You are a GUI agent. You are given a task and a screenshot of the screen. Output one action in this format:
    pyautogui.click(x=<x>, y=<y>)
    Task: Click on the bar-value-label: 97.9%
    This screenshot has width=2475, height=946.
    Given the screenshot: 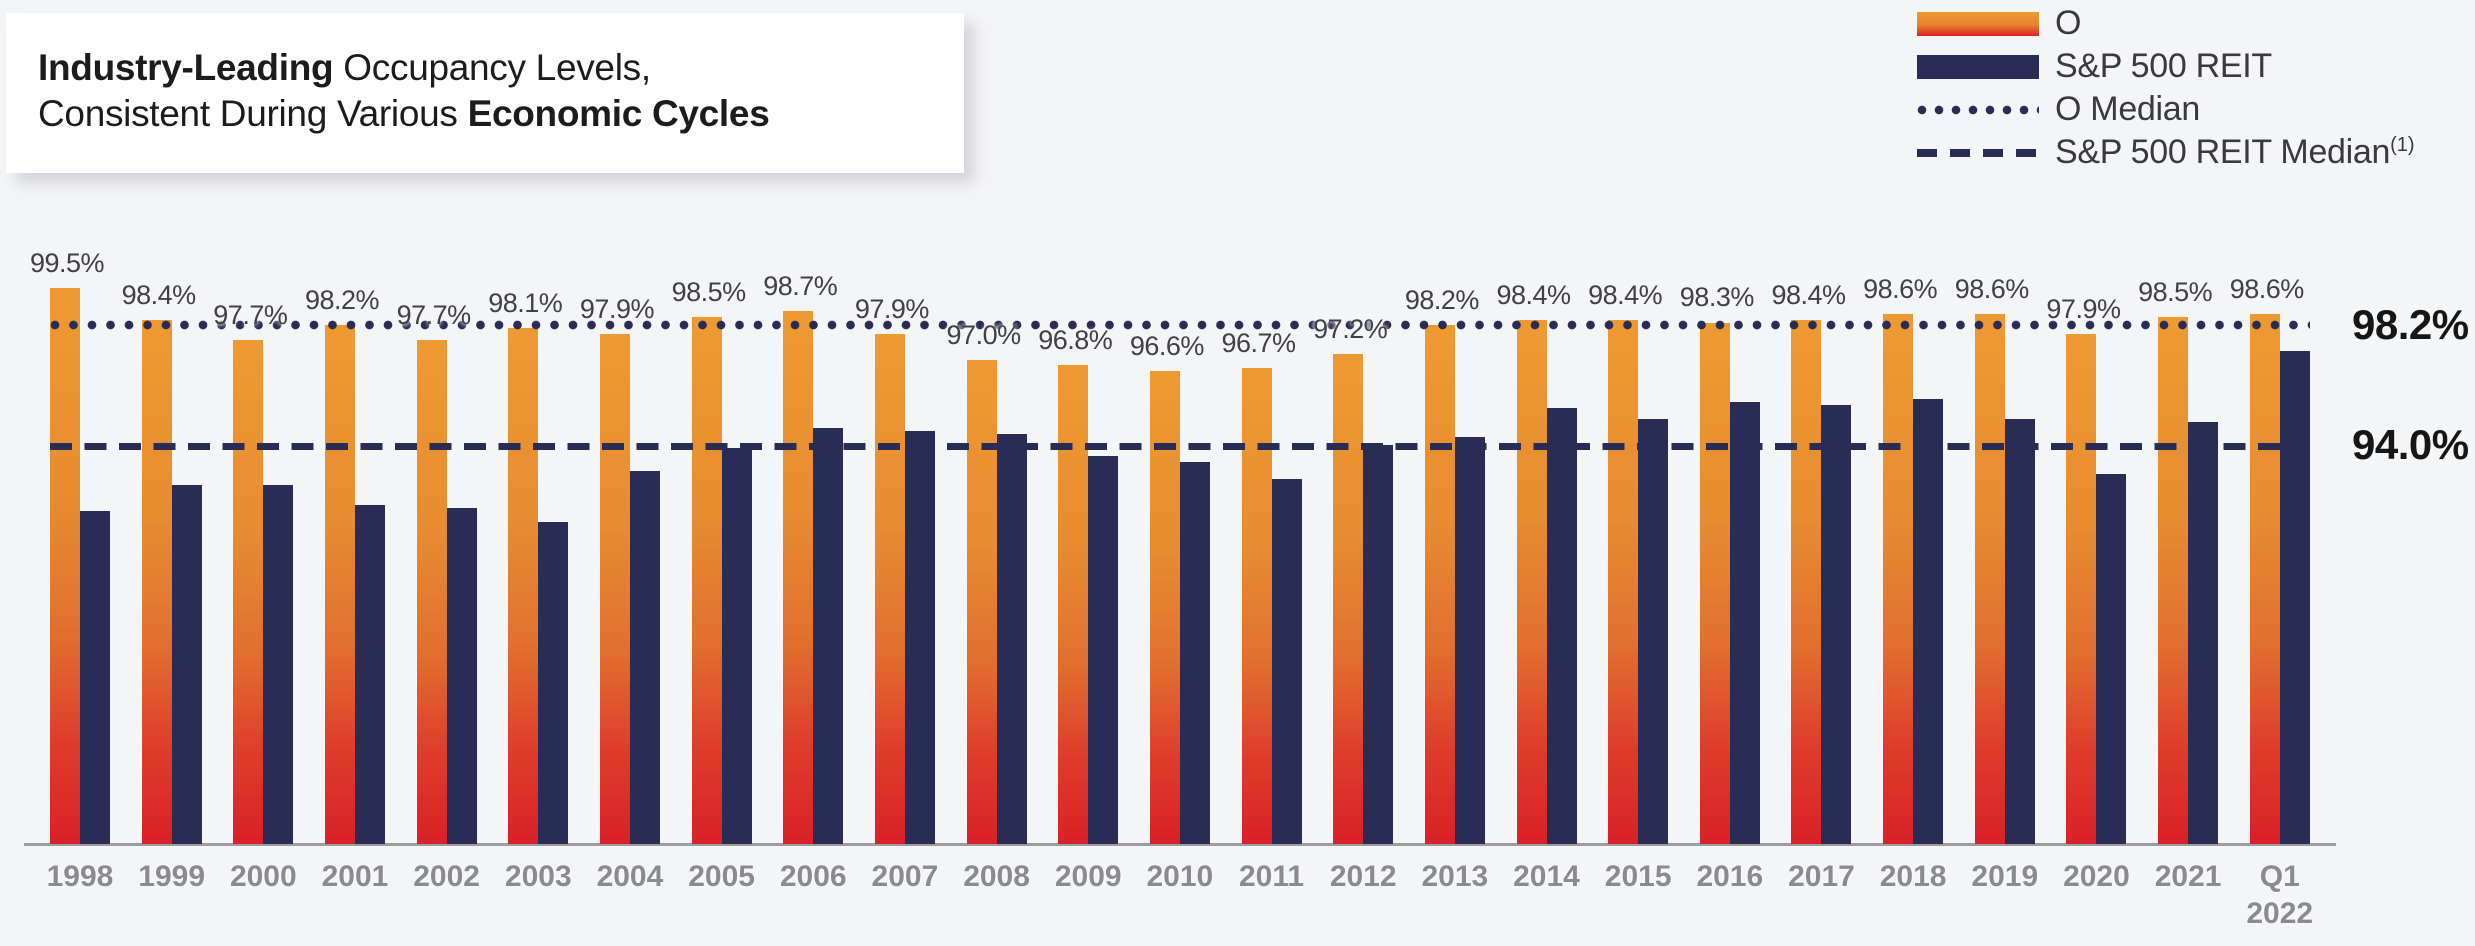 What is the action you would take?
    pyautogui.click(x=2083, y=308)
    